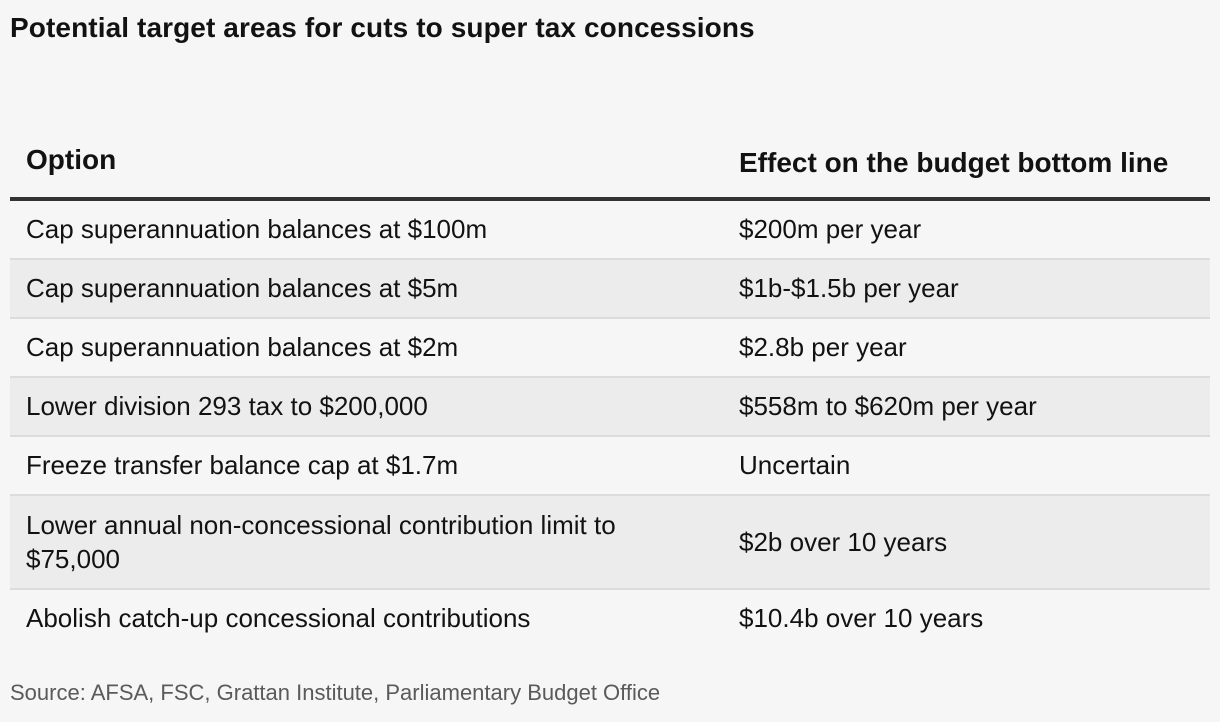 The image size is (1220, 722). I want to click on effect-cell: $10.4b over 10 years, so click(966, 617).